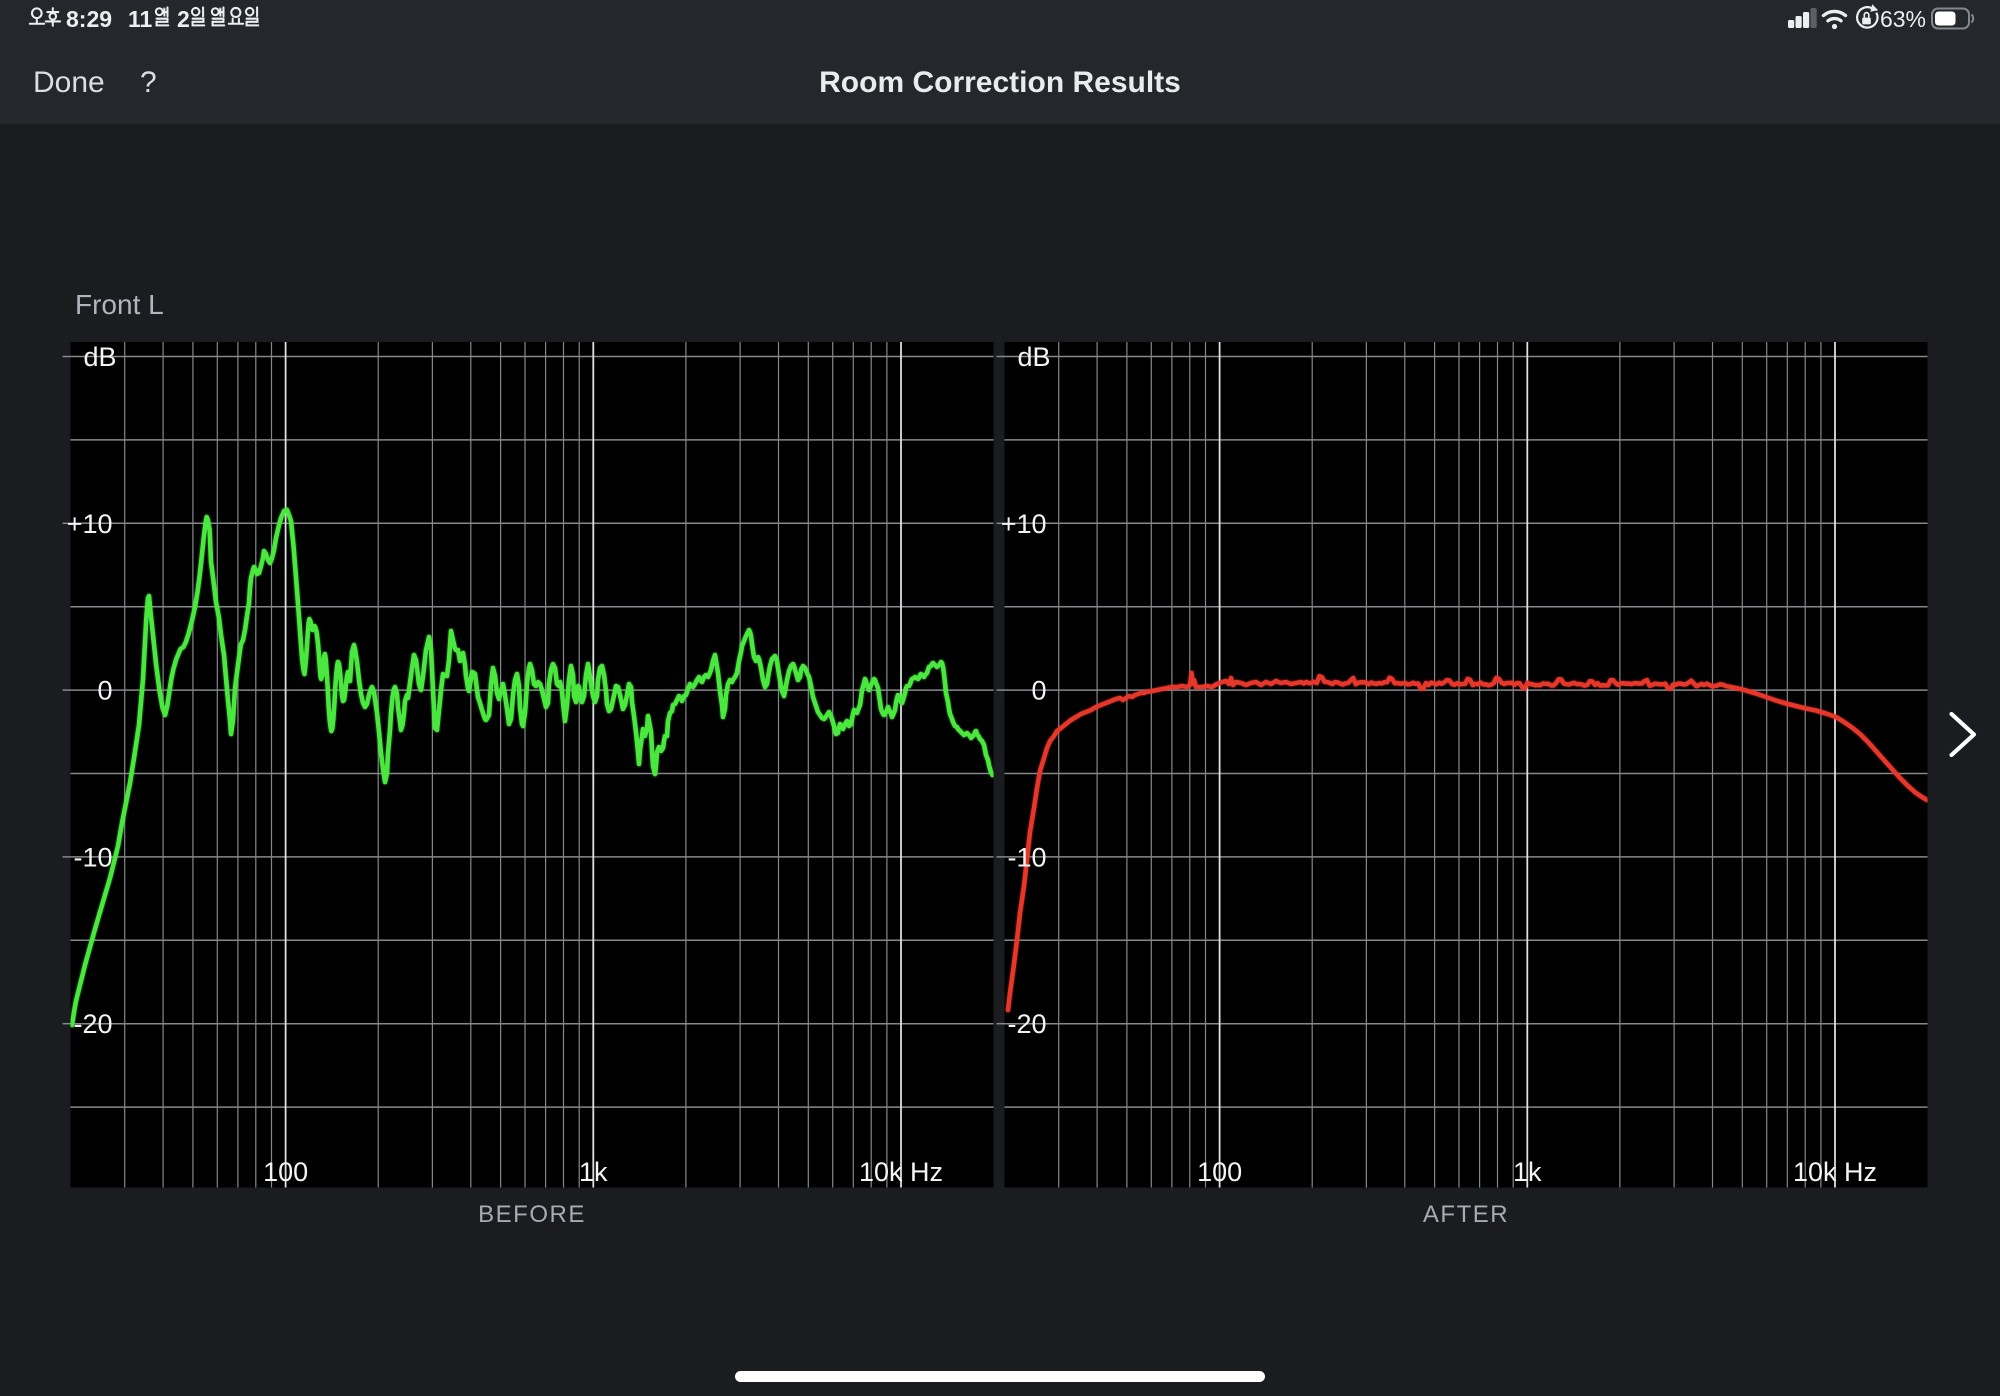 This screenshot has width=2000, height=1396. What do you see at coordinates (140, 19) in the screenshot?
I see `svg-text: 11` at bounding box center [140, 19].